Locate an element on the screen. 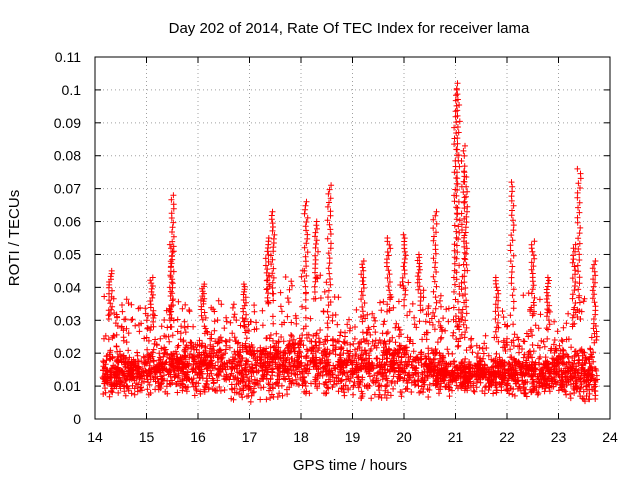  y-tick-label: 0.02 is located at coordinates (67, 353).